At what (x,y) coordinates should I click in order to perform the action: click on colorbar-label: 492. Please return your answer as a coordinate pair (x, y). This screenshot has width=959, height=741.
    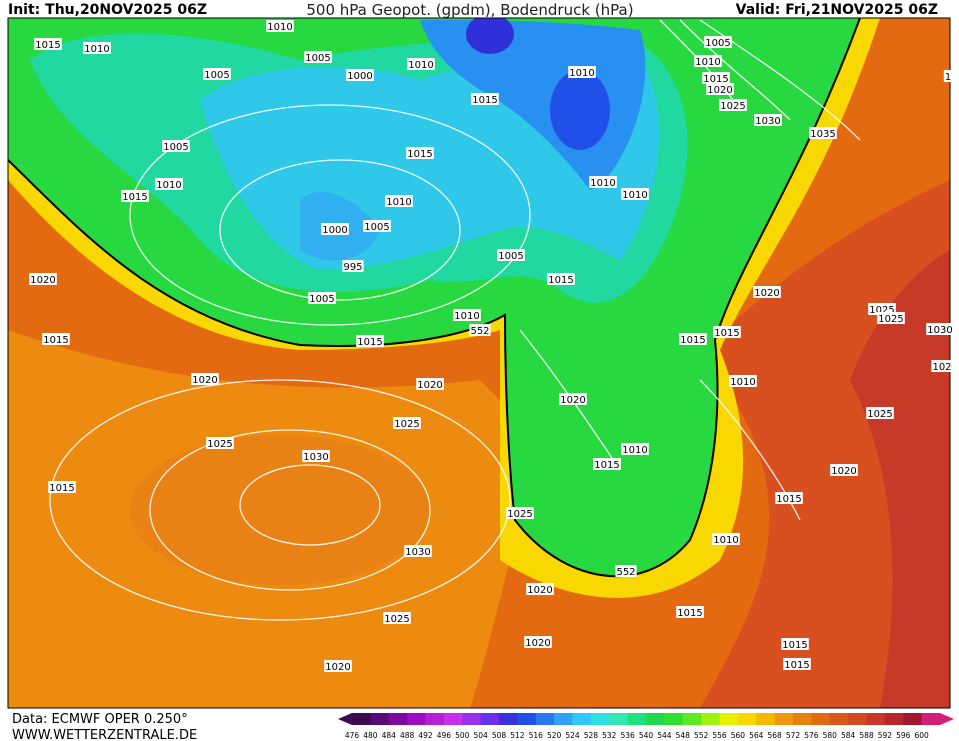
    Looking at the image, I should click on (425, 735).